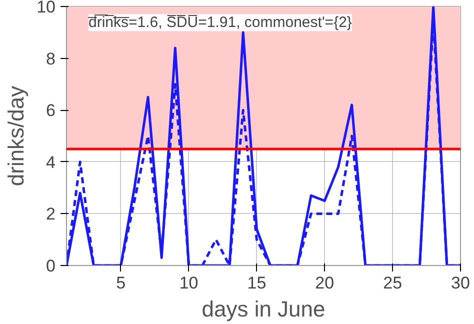  Describe the element at coordinates (51, 266) in the screenshot. I see `y-tick-label: 0` at that location.